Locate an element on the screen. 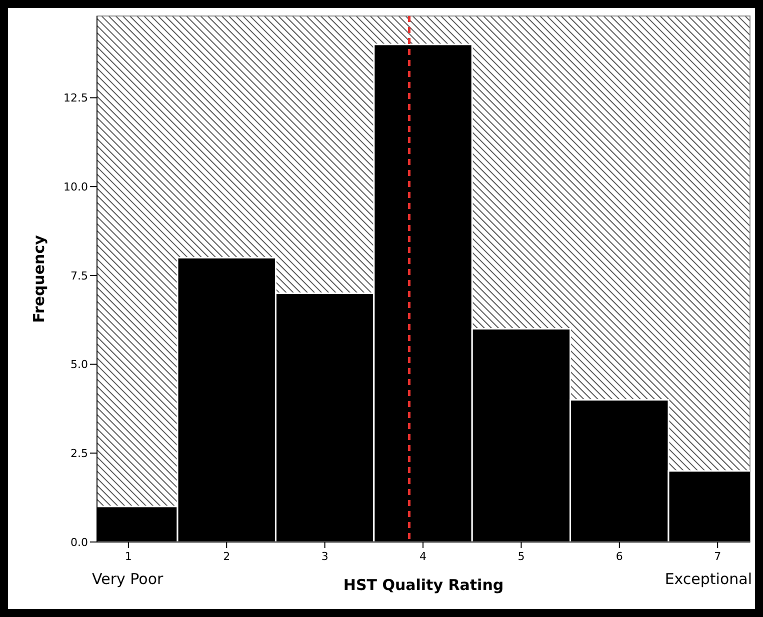 The height and width of the screenshot is (617, 763). y-tick-label: 12.5 is located at coordinates (76, 98).